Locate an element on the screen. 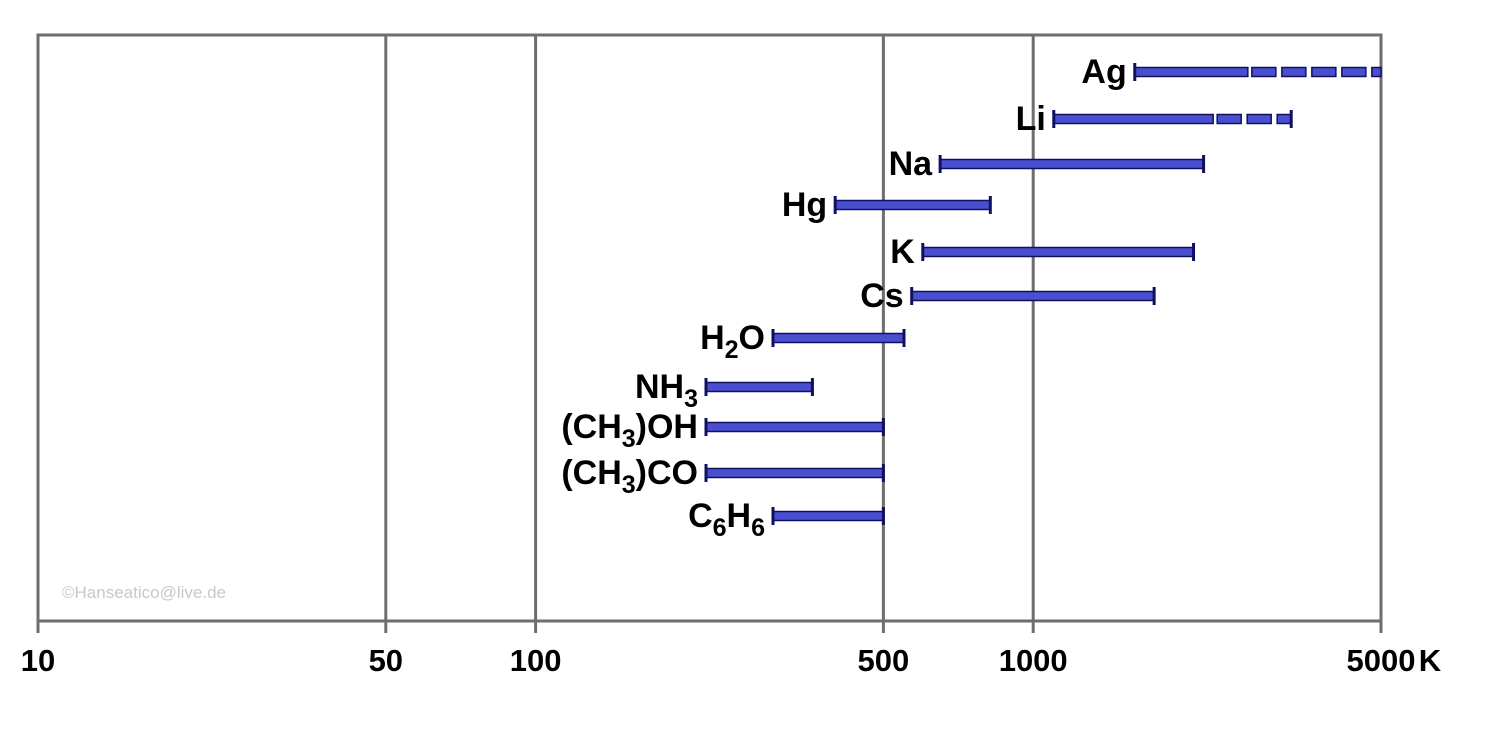 The image size is (1500, 738). x-tick-label-500: 500 is located at coordinates (884, 660).